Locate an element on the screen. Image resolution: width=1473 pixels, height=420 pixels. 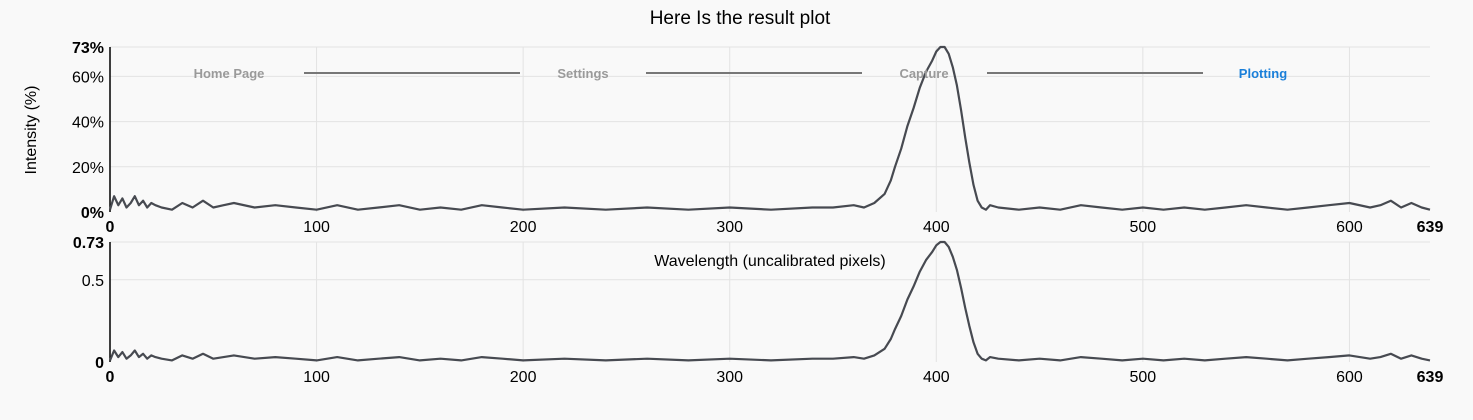
step-home-page: Home Page is located at coordinates (229, 73).